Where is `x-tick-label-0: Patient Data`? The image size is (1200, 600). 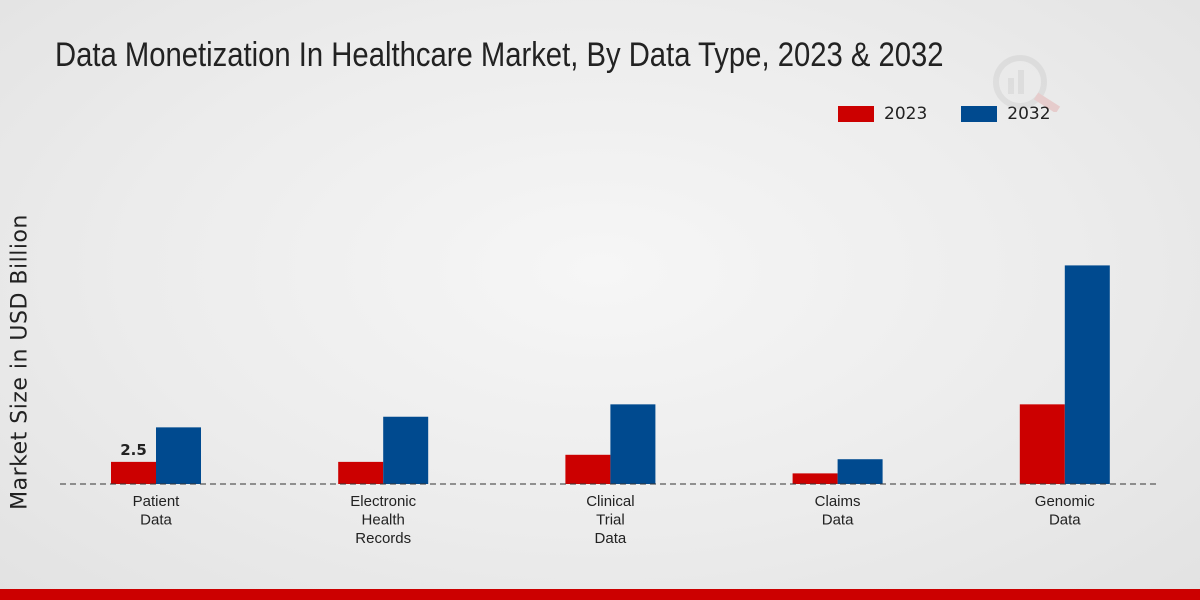
x-tick-label-0: Patient Data is located at coordinates (157, 511).